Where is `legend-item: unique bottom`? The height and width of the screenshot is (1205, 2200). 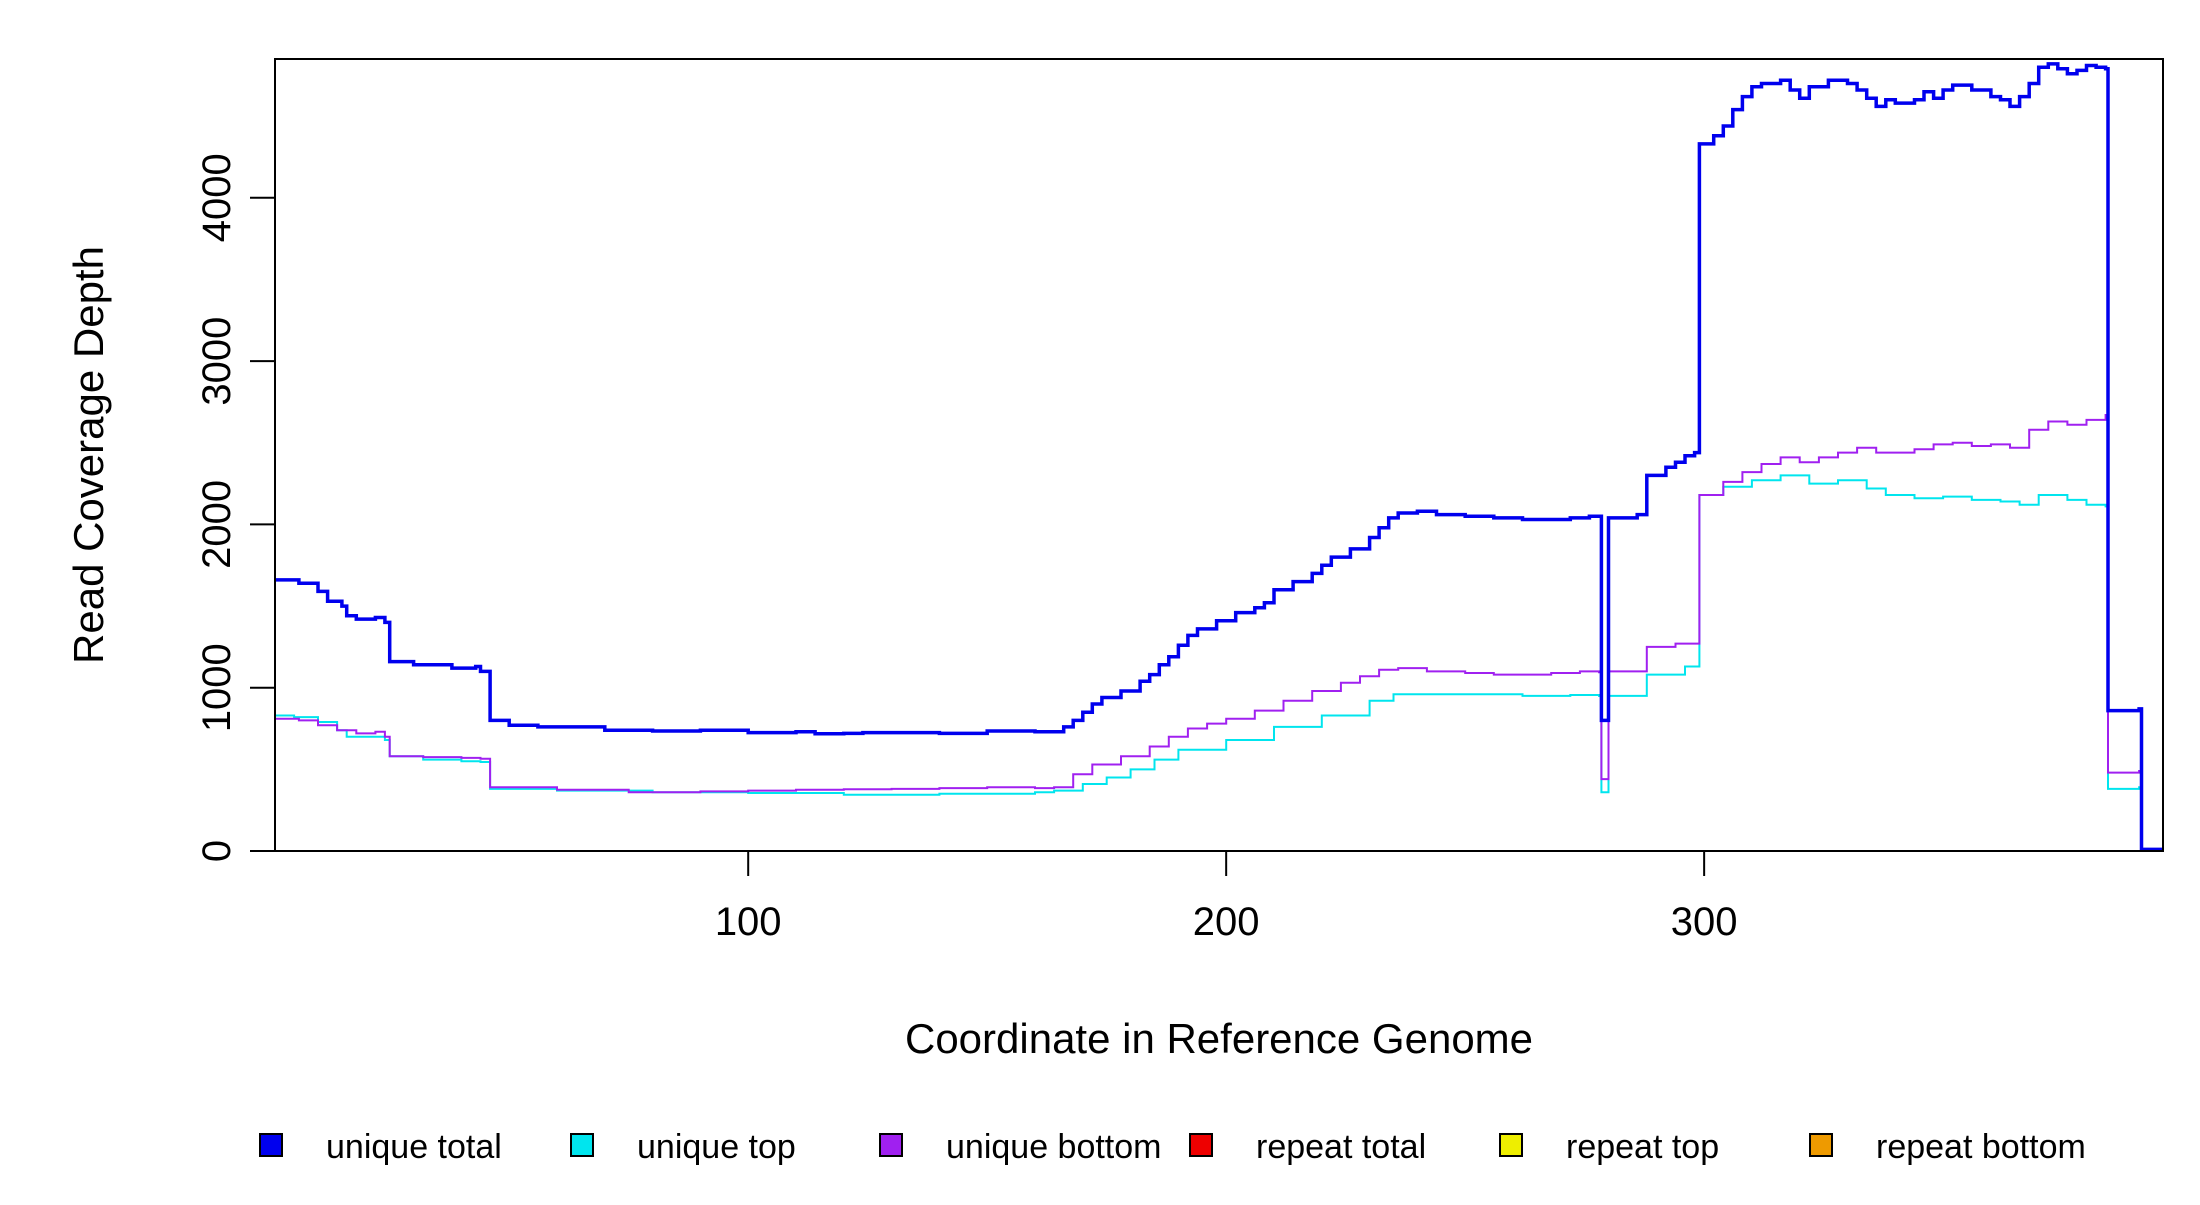
legend-item: unique bottom is located at coordinates (1020, 1147).